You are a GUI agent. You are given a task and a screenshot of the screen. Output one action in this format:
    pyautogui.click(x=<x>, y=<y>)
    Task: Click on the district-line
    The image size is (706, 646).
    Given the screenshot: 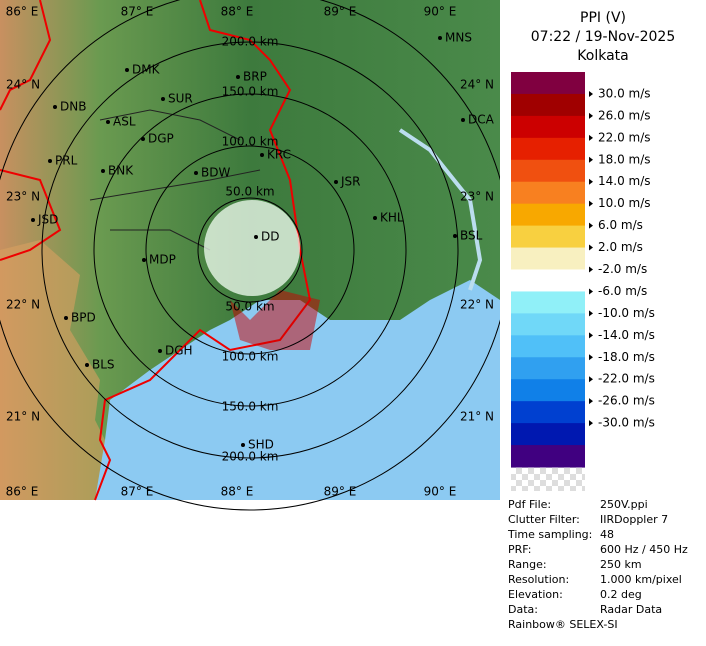 What is the action you would take?
    pyautogui.click(x=175, y=180)
    